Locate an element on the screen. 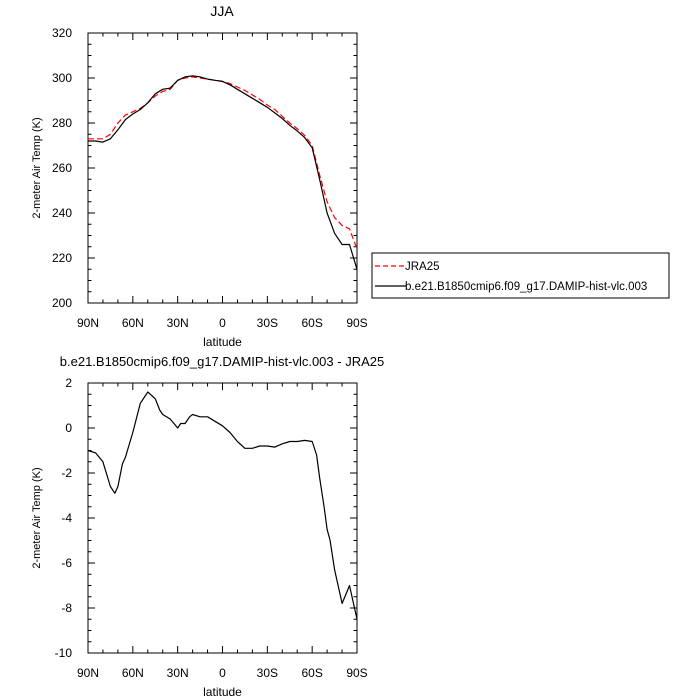  panel2-xtick-label: 30S is located at coordinates (267, 673).